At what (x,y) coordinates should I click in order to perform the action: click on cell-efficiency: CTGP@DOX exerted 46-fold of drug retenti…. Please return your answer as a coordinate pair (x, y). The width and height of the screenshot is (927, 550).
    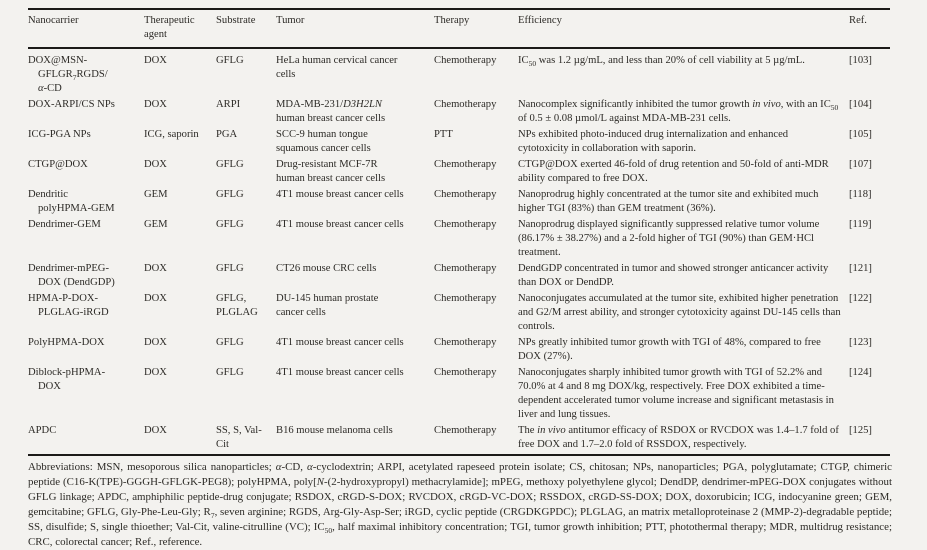
    Looking at the image, I should click on (673, 171).